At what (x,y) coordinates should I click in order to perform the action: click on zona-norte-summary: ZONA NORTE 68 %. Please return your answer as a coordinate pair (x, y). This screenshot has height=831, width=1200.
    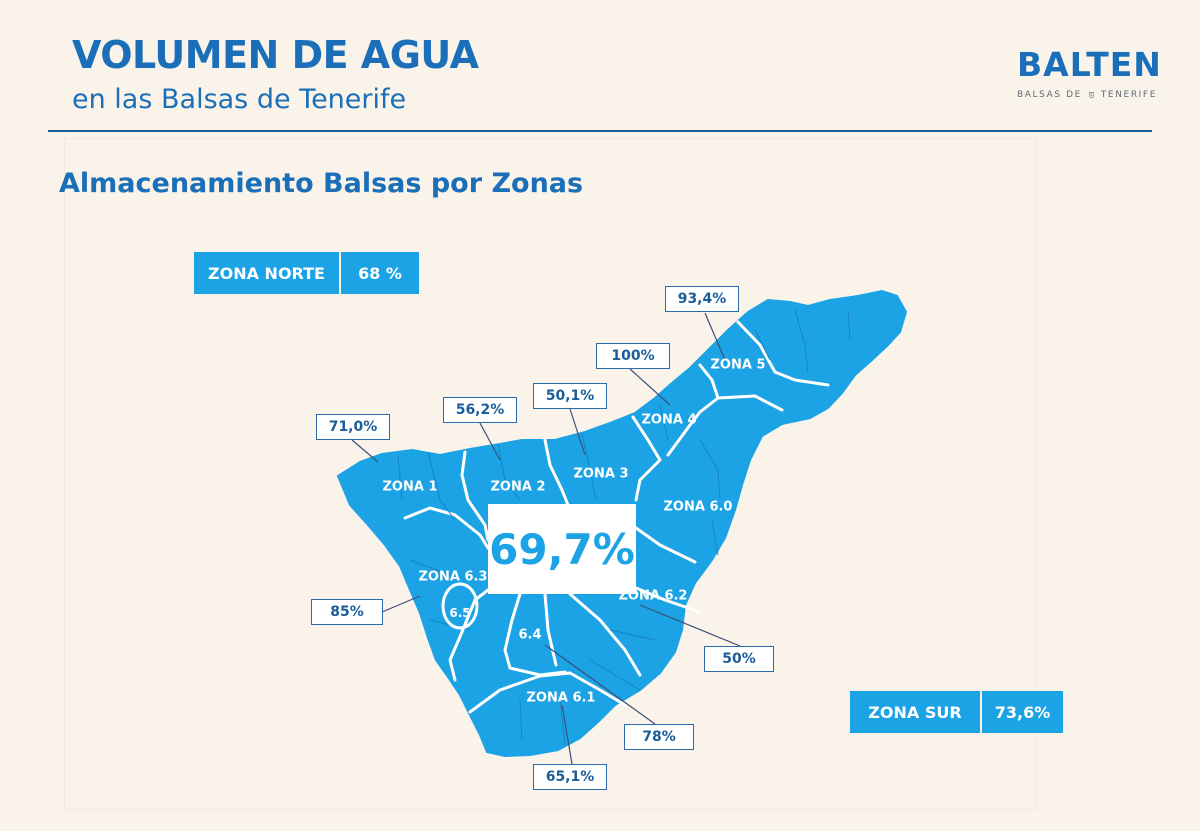
    Looking at the image, I should click on (306, 273).